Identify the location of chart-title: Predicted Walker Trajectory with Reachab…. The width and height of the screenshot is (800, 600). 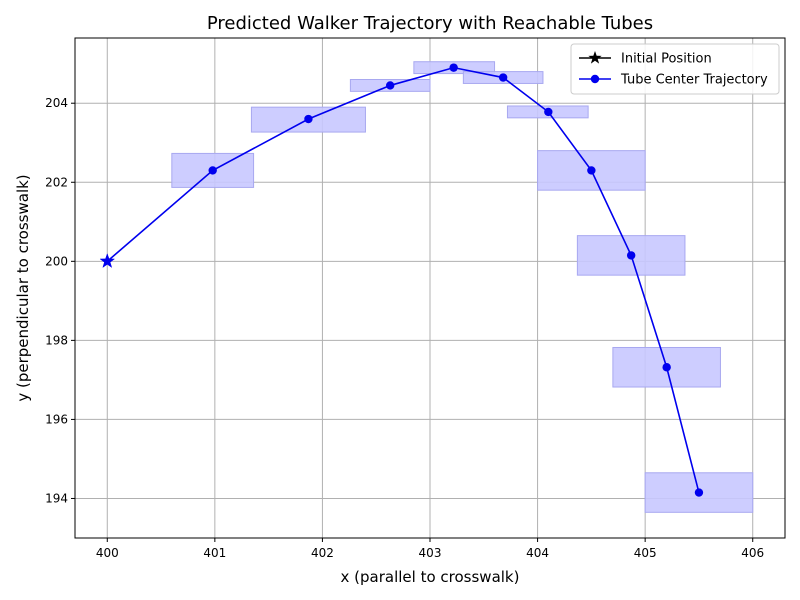
(430, 23).